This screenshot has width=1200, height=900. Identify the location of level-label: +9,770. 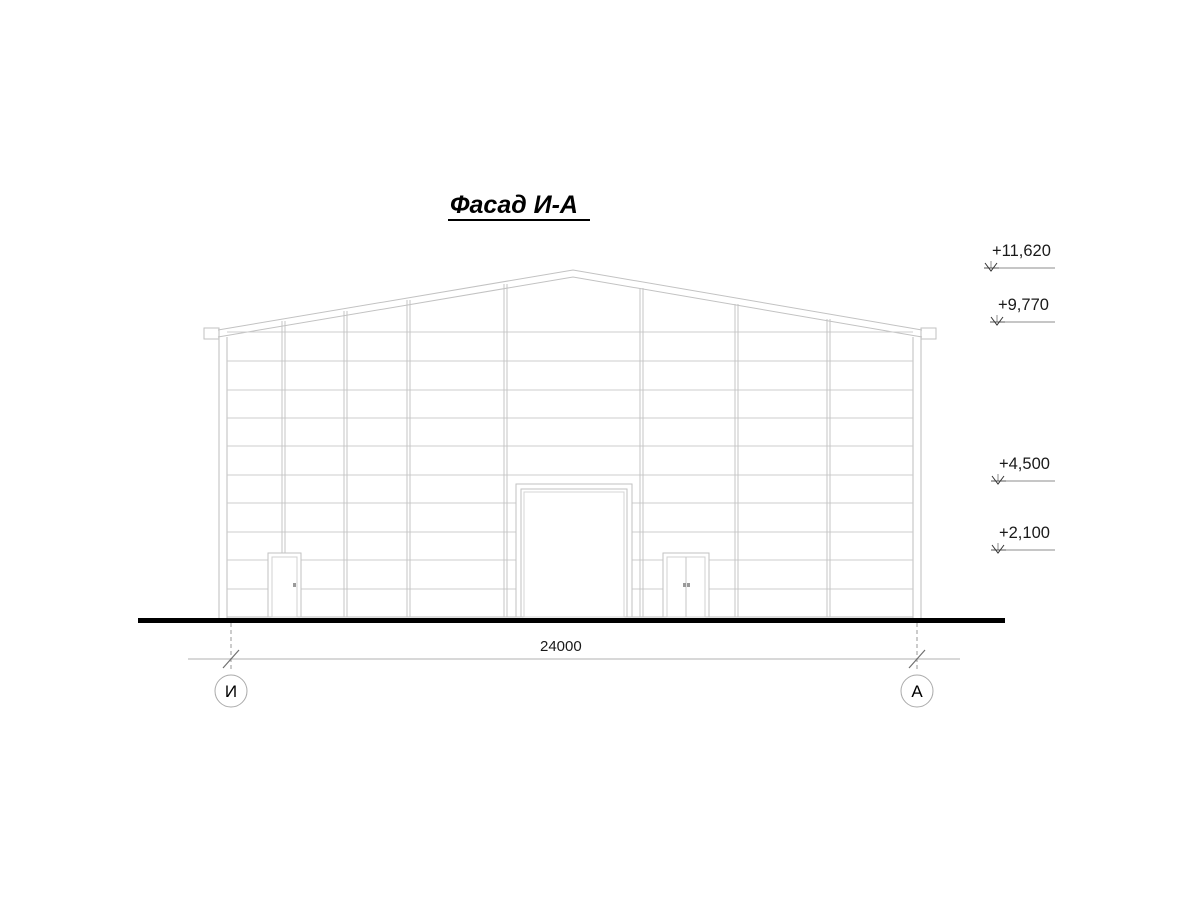
(1023, 305).